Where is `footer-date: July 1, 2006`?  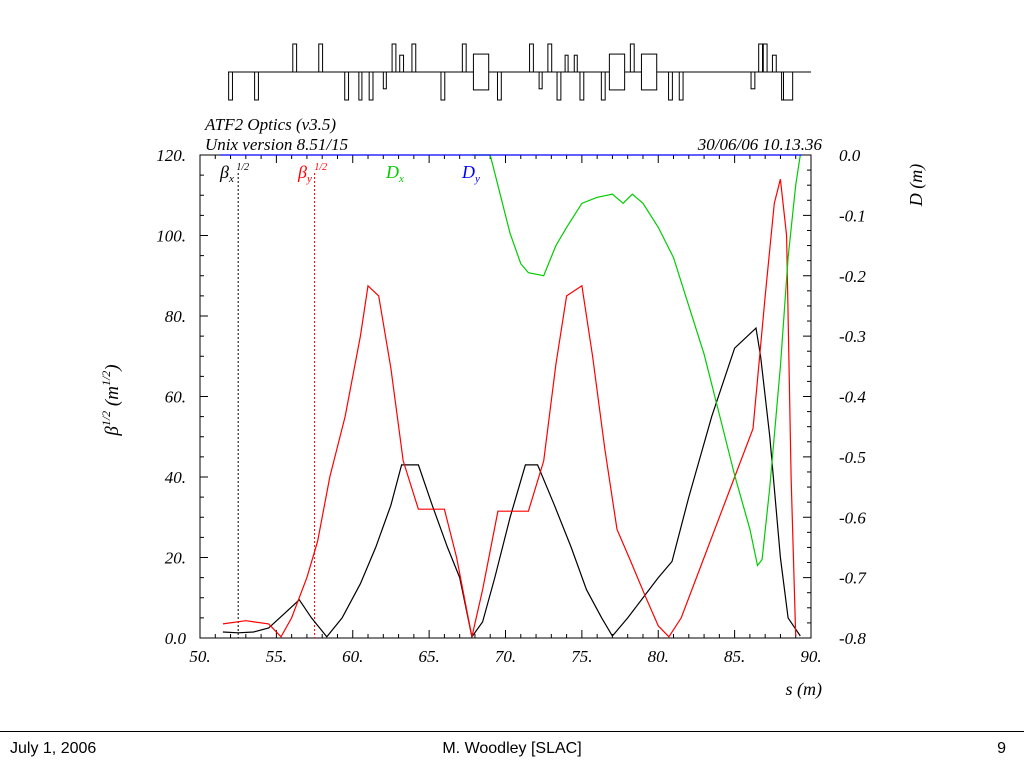 footer-date: July 1, 2006 is located at coordinates (53, 748).